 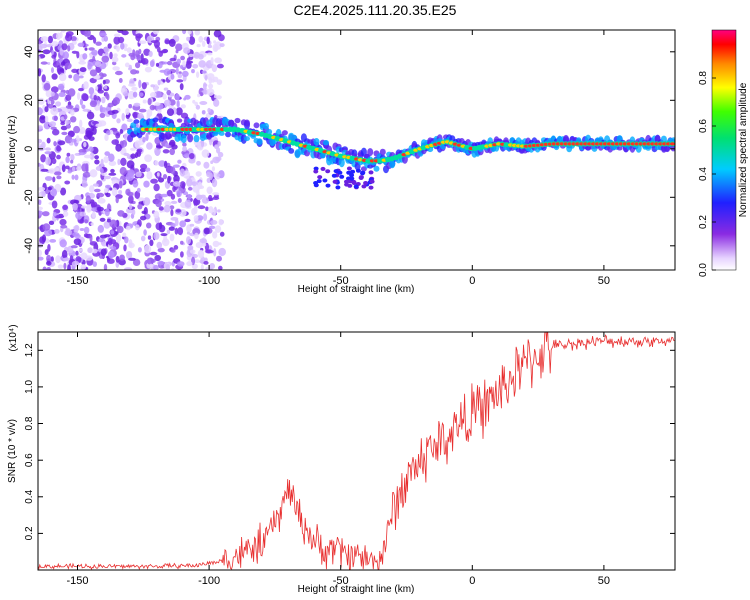 I want to click on x-tick-label: -50, so click(x=341, y=281).